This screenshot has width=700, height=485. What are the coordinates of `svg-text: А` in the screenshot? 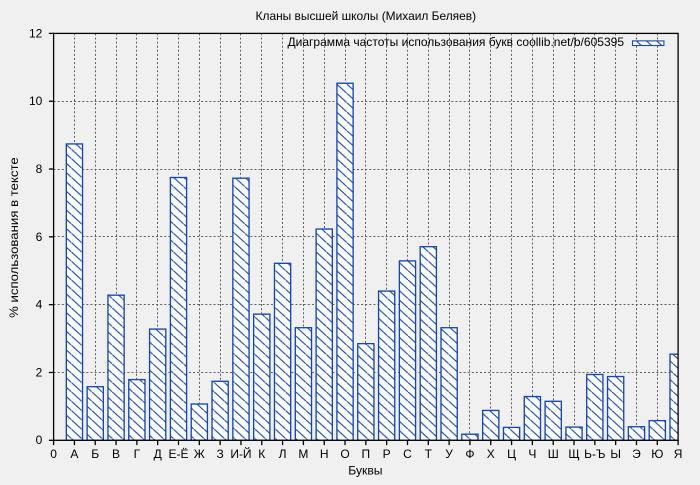 It's located at (74, 454).